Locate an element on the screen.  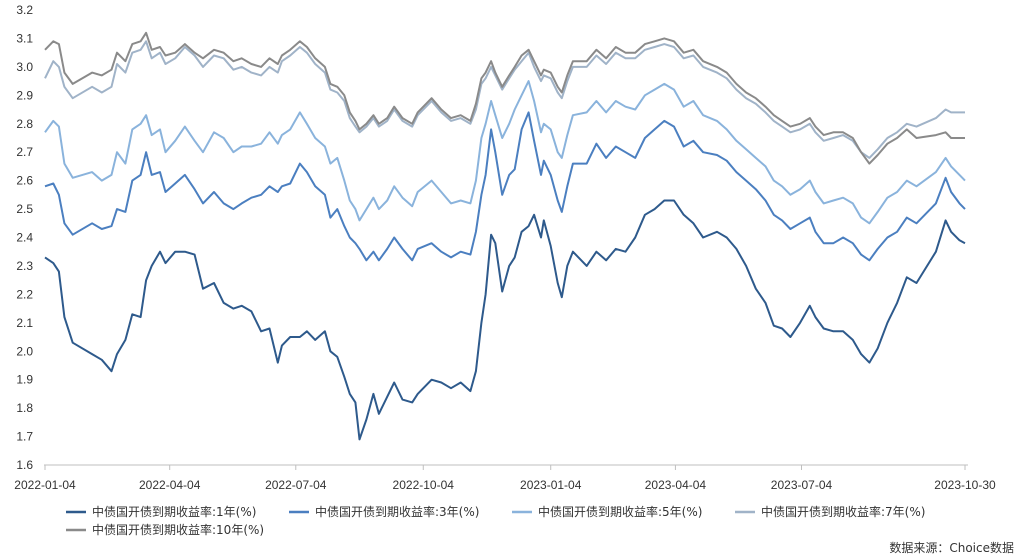
legend-label: 中债国开债到期收益率:5年(%) is located at coordinates (620, 511).